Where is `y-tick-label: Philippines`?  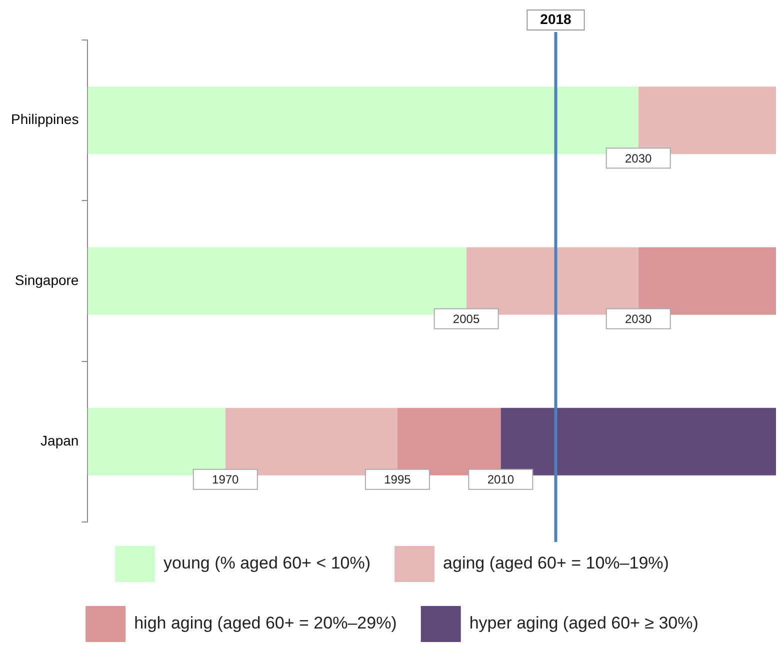
y-tick-label: Philippines is located at coordinates (44, 119).